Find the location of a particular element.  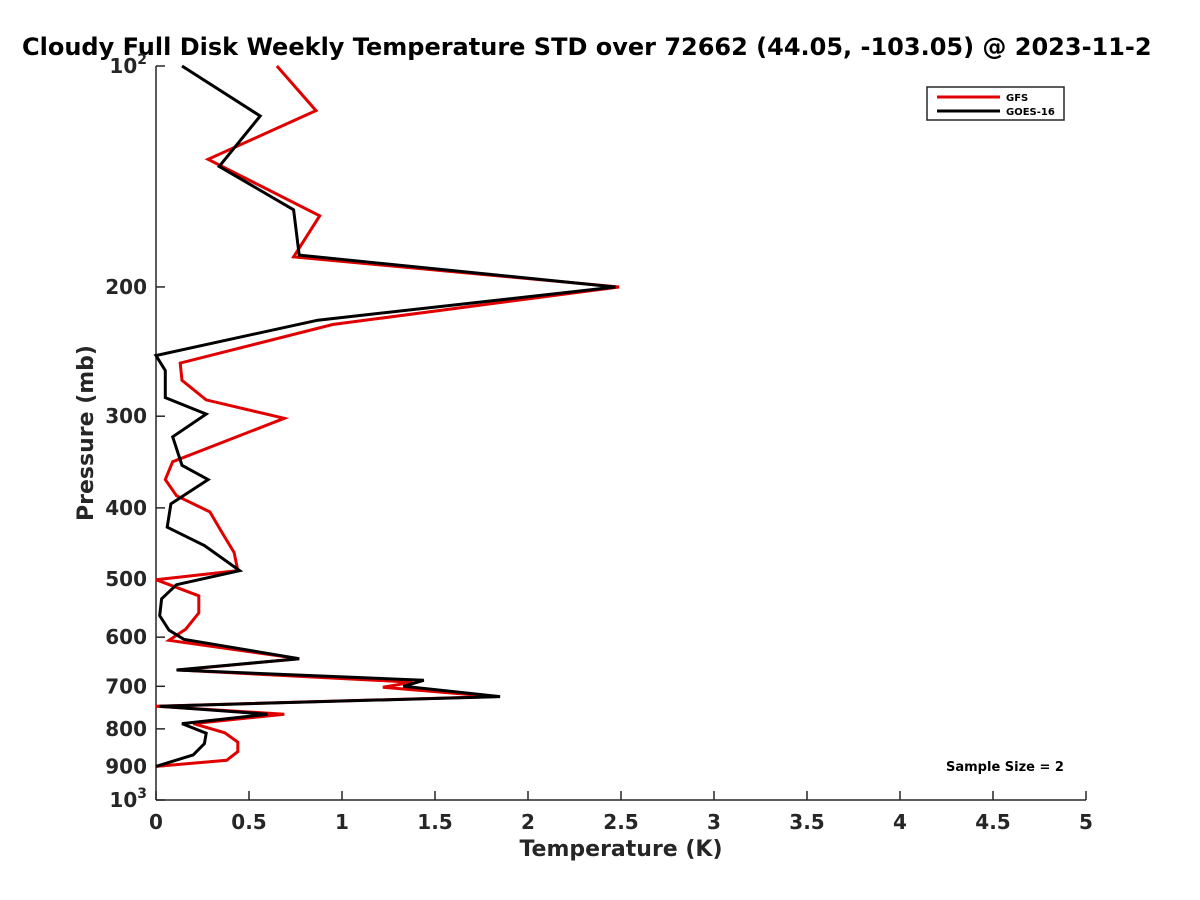

y-tick-label: 800 is located at coordinates (126, 729).